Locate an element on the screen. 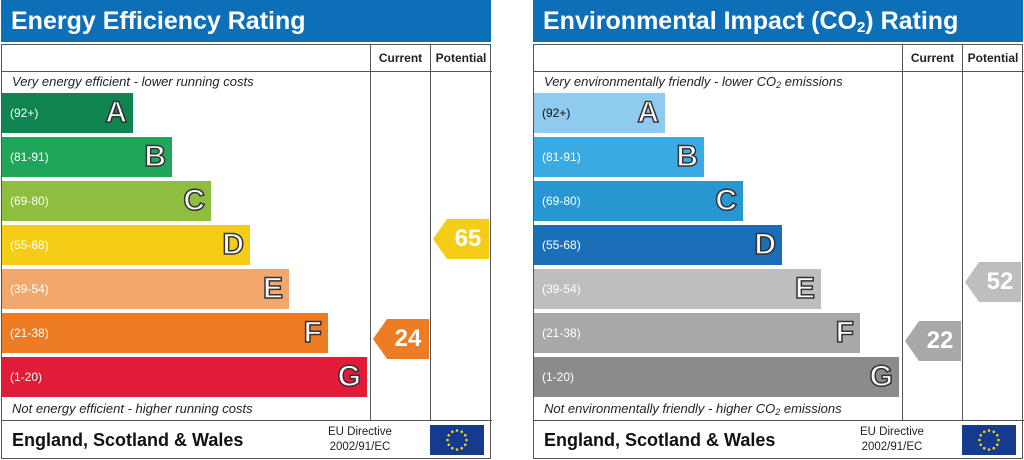 The image size is (1024, 460). environmental-impact-title: Environmental Impact (CO2) Rating is located at coordinates (778, 21).